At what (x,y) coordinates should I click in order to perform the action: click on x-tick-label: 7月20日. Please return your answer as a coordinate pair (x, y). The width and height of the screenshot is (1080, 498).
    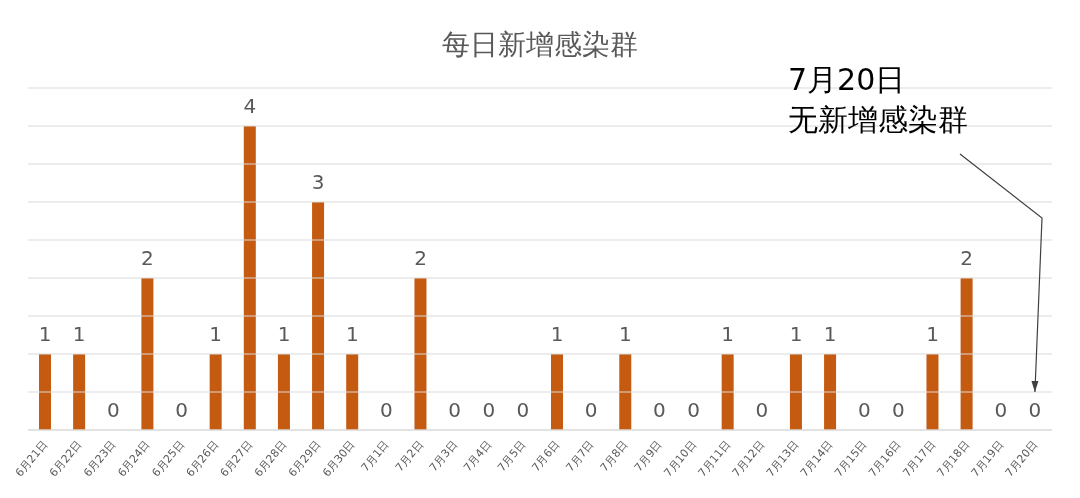
    Looking at the image, I should click on (1021, 459).